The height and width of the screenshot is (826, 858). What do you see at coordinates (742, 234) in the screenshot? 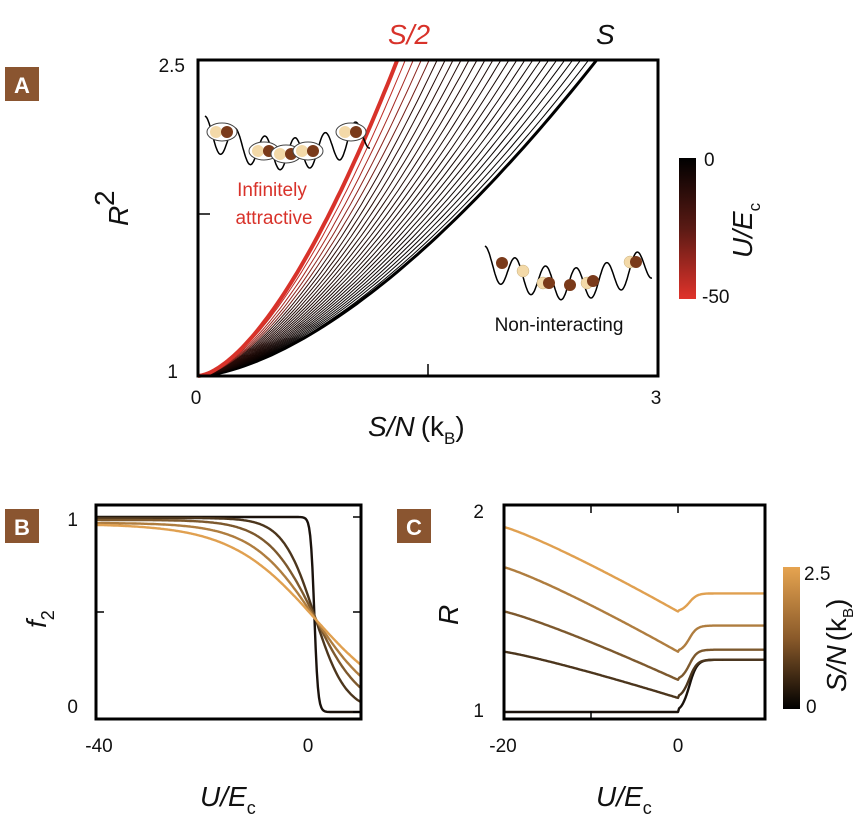
I see `colorbar-a-label-main: U/E` at bounding box center [742, 234].